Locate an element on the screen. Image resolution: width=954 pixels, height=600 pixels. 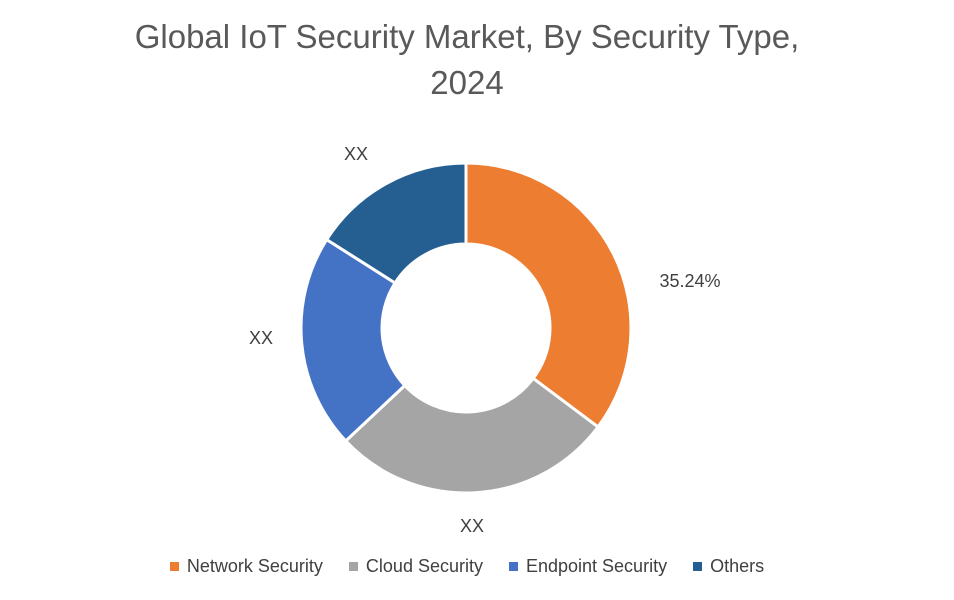
legend-label-cloud-security: Cloud Security is located at coordinates (424, 566).